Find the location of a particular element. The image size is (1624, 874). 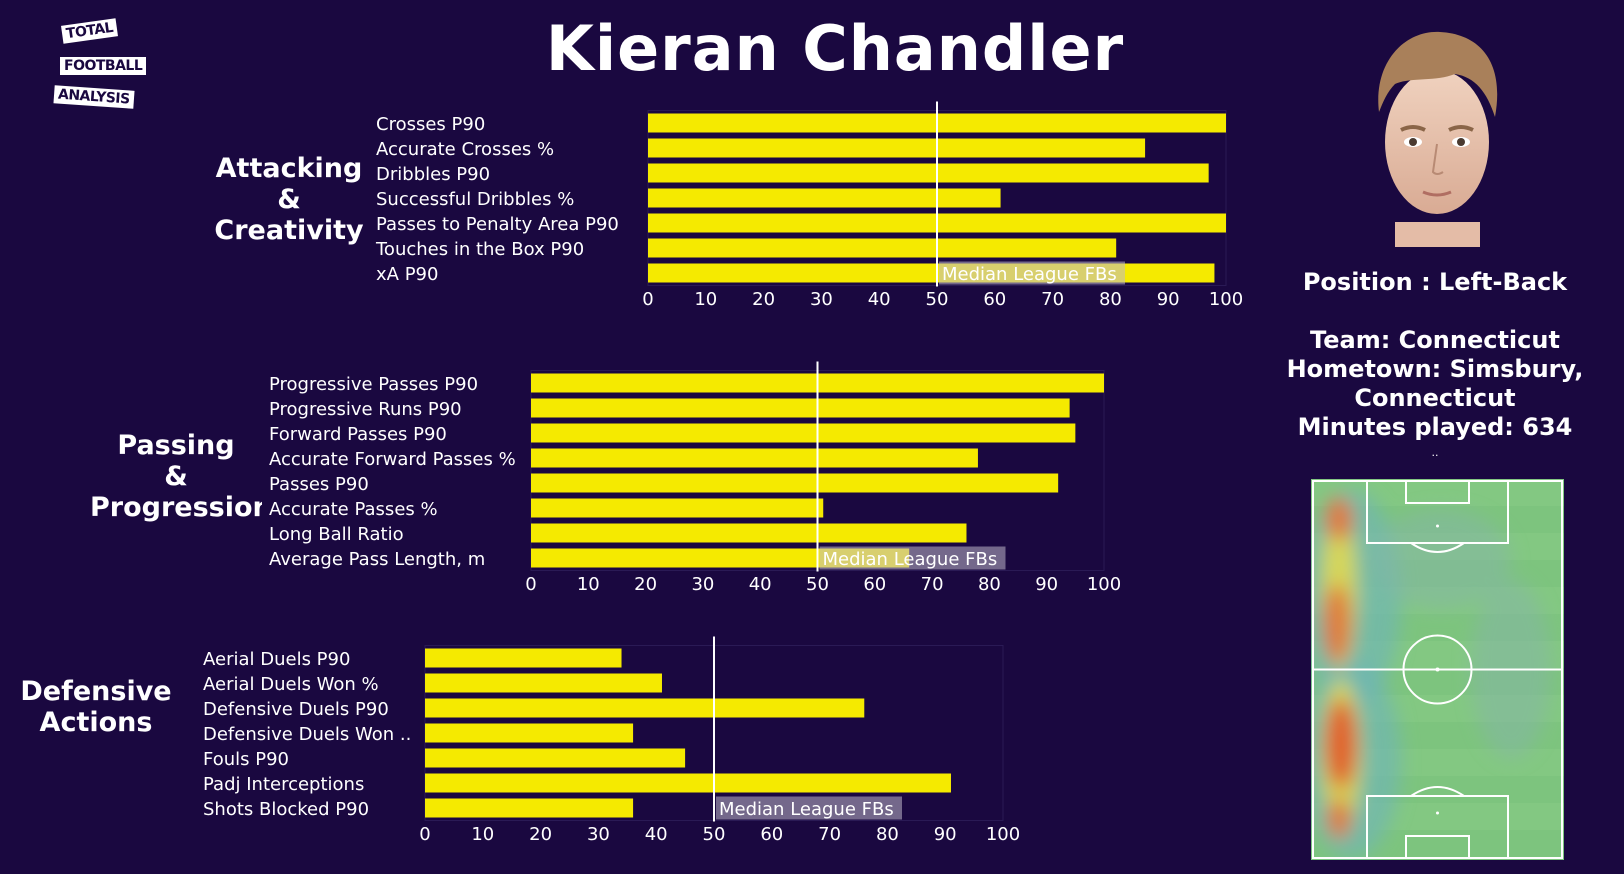

section-label-passing: Passing & Progression is located at coordinates (176, 476).